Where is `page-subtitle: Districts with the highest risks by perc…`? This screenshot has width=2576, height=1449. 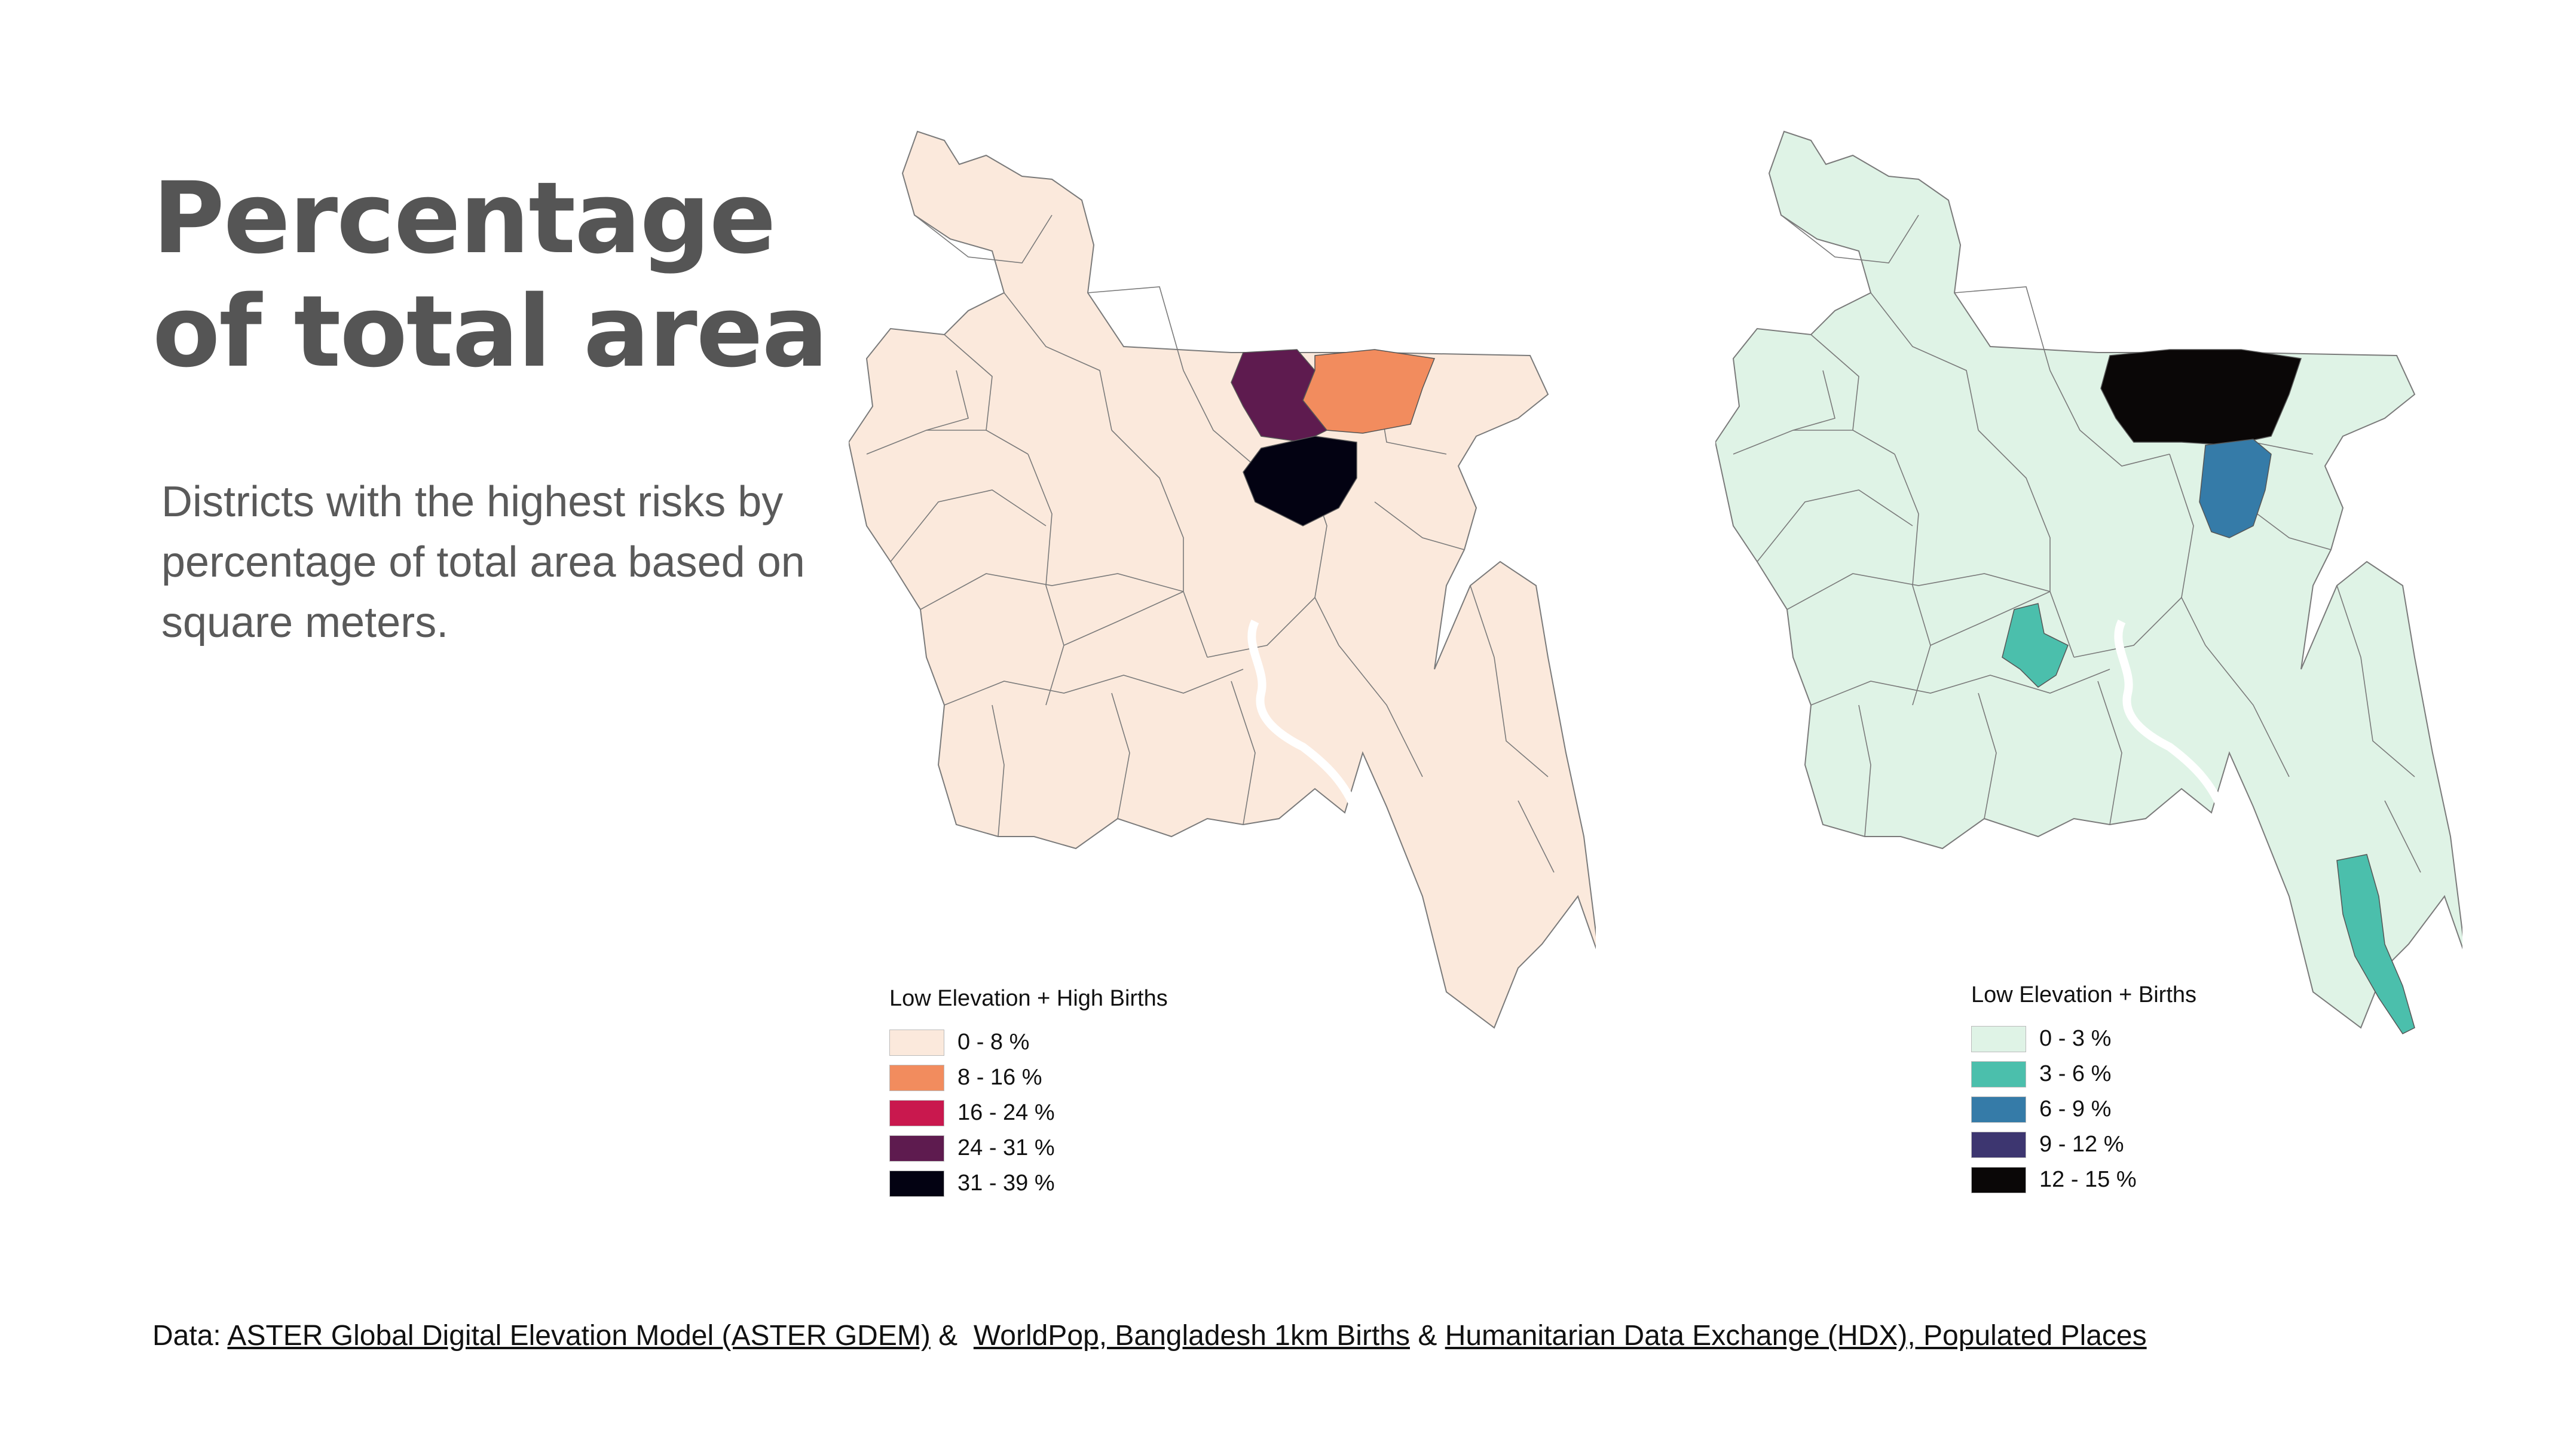
page-subtitle: Districts with the highest risks by perc… is located at coordinates (483, 562).